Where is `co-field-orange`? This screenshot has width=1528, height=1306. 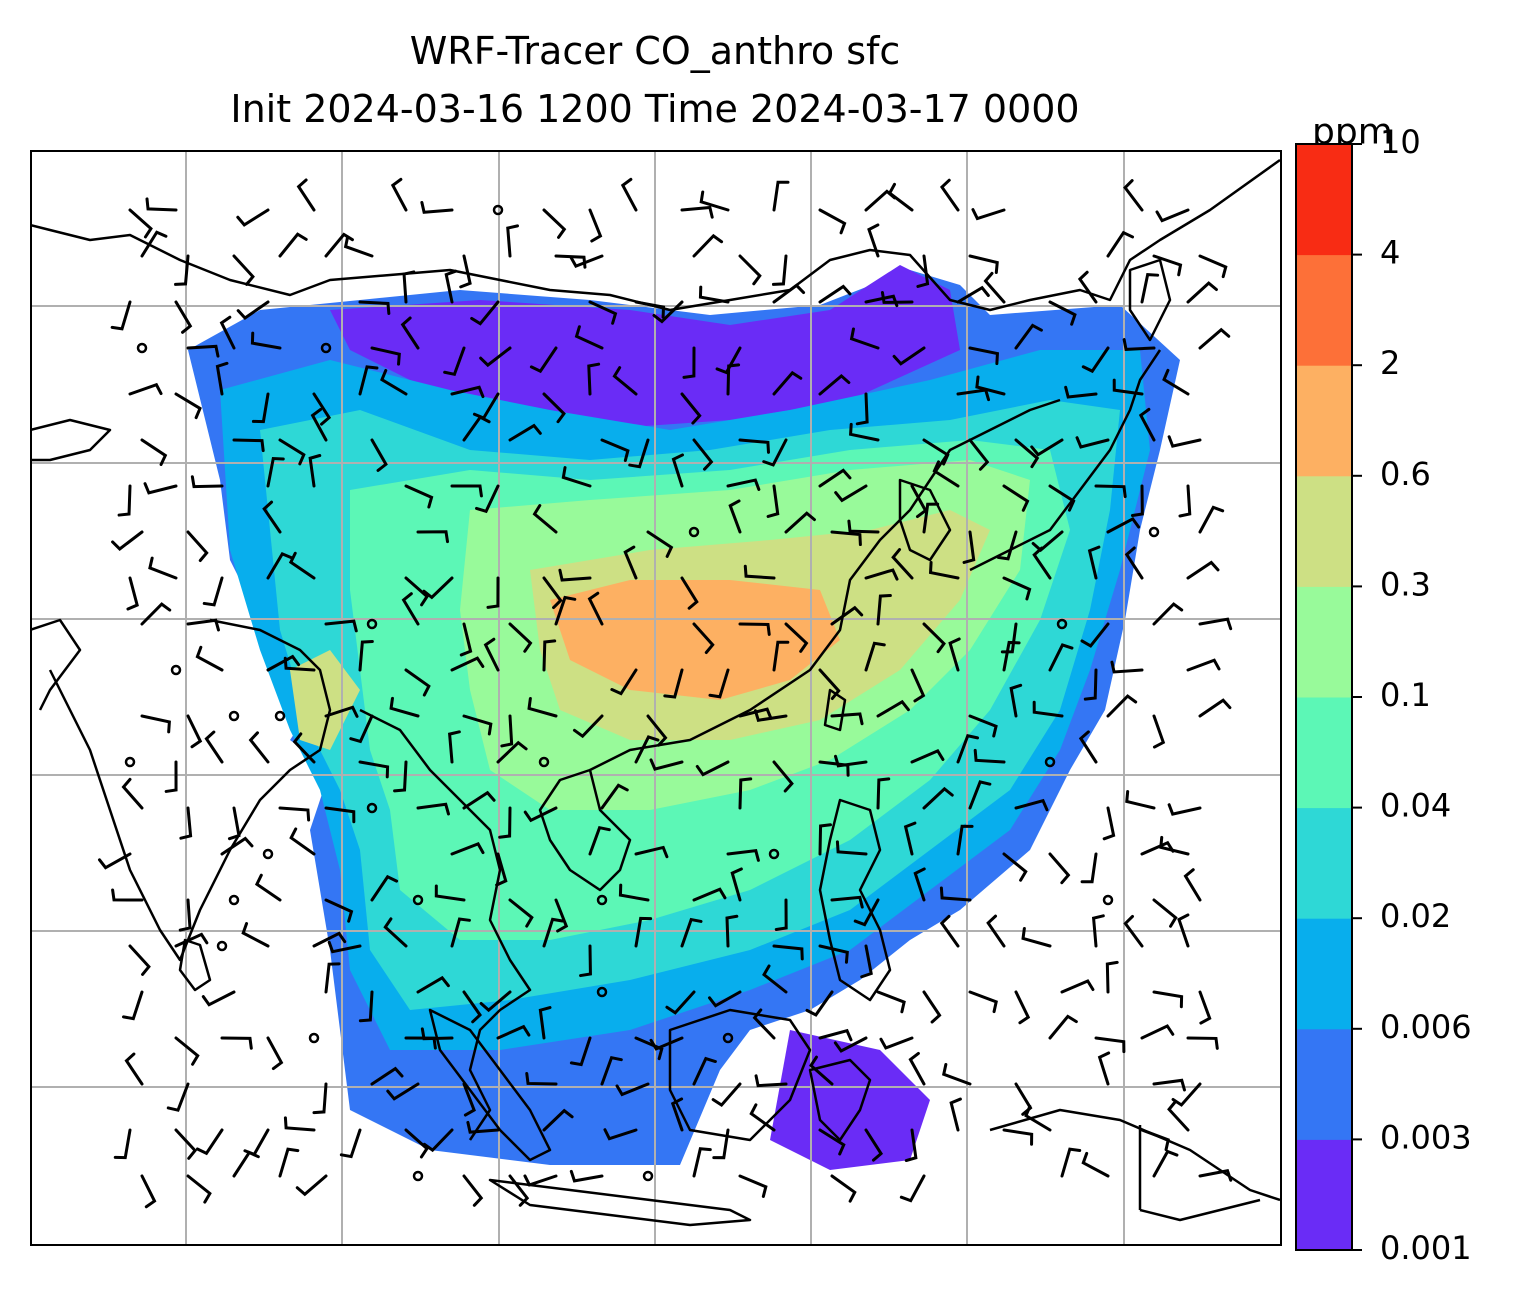
co-field-orange is located at coordinates (695, 640).